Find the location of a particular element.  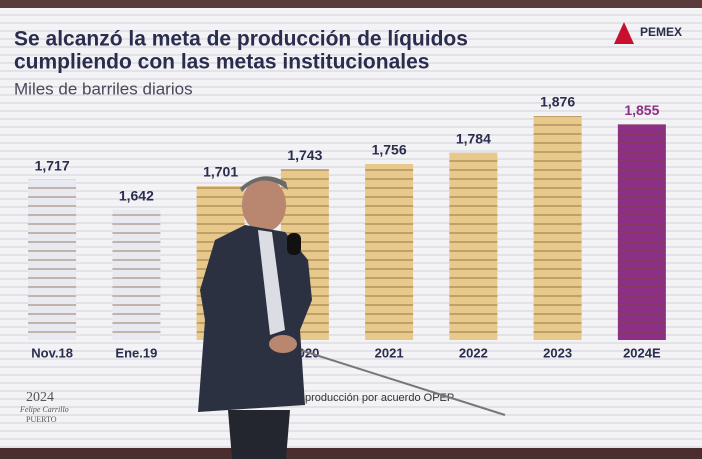

bottom-border is located at coordinates (351, 453).